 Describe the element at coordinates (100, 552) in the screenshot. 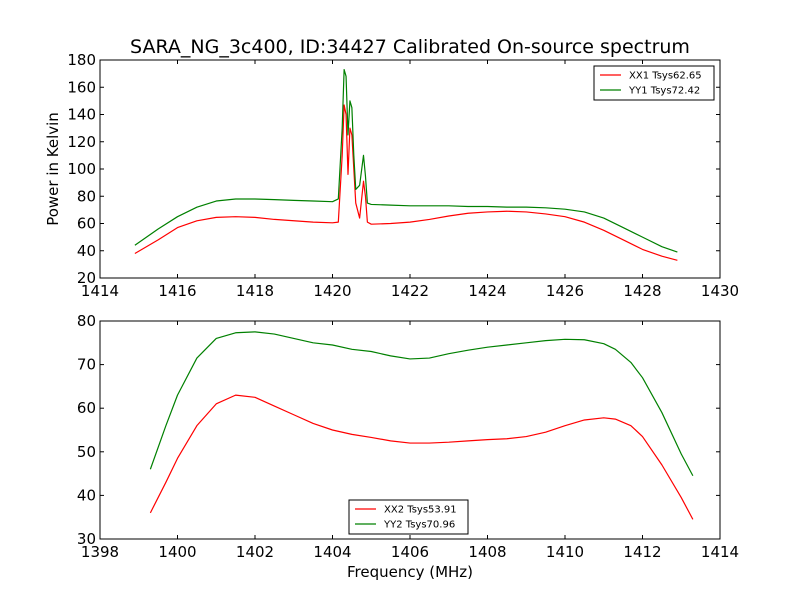

I see `x-tick-label: 1398` at that location.